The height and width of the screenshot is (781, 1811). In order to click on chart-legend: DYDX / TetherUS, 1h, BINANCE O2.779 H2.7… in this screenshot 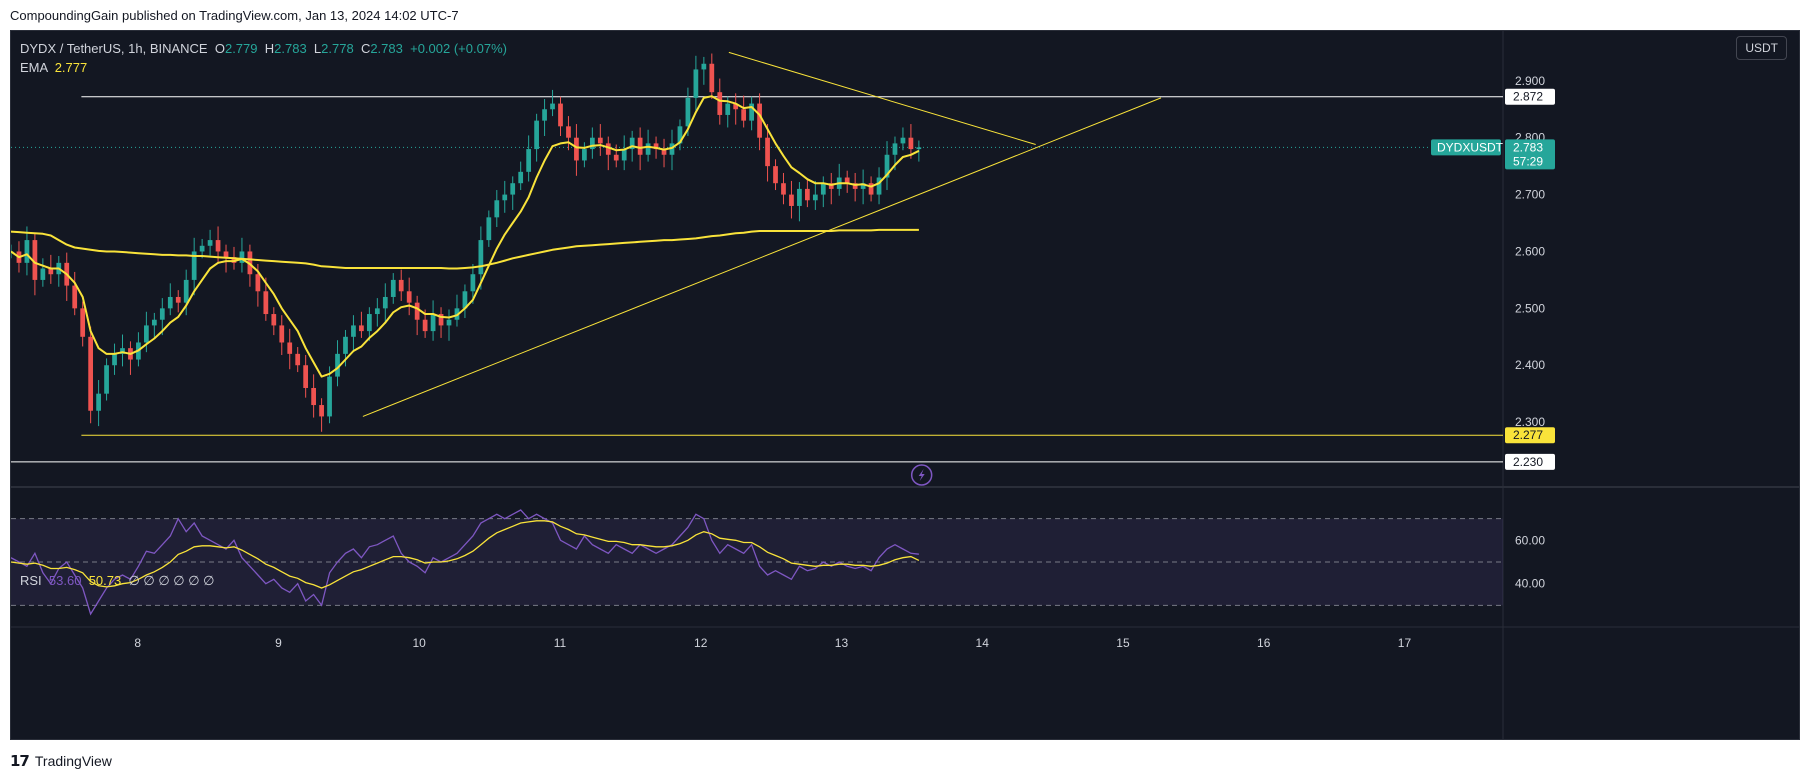, I will do `click(263, 58)`.